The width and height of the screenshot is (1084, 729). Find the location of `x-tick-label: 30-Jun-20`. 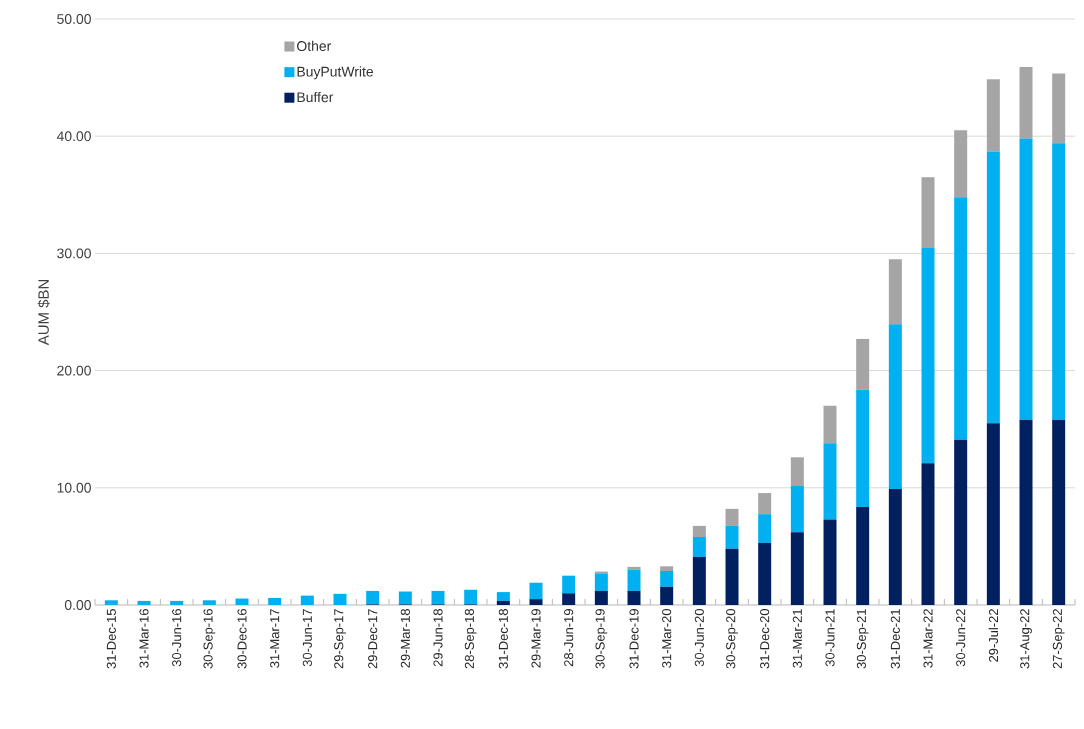

x-tick-label: 30-Jun-20 is located at coordinates (699, 638).